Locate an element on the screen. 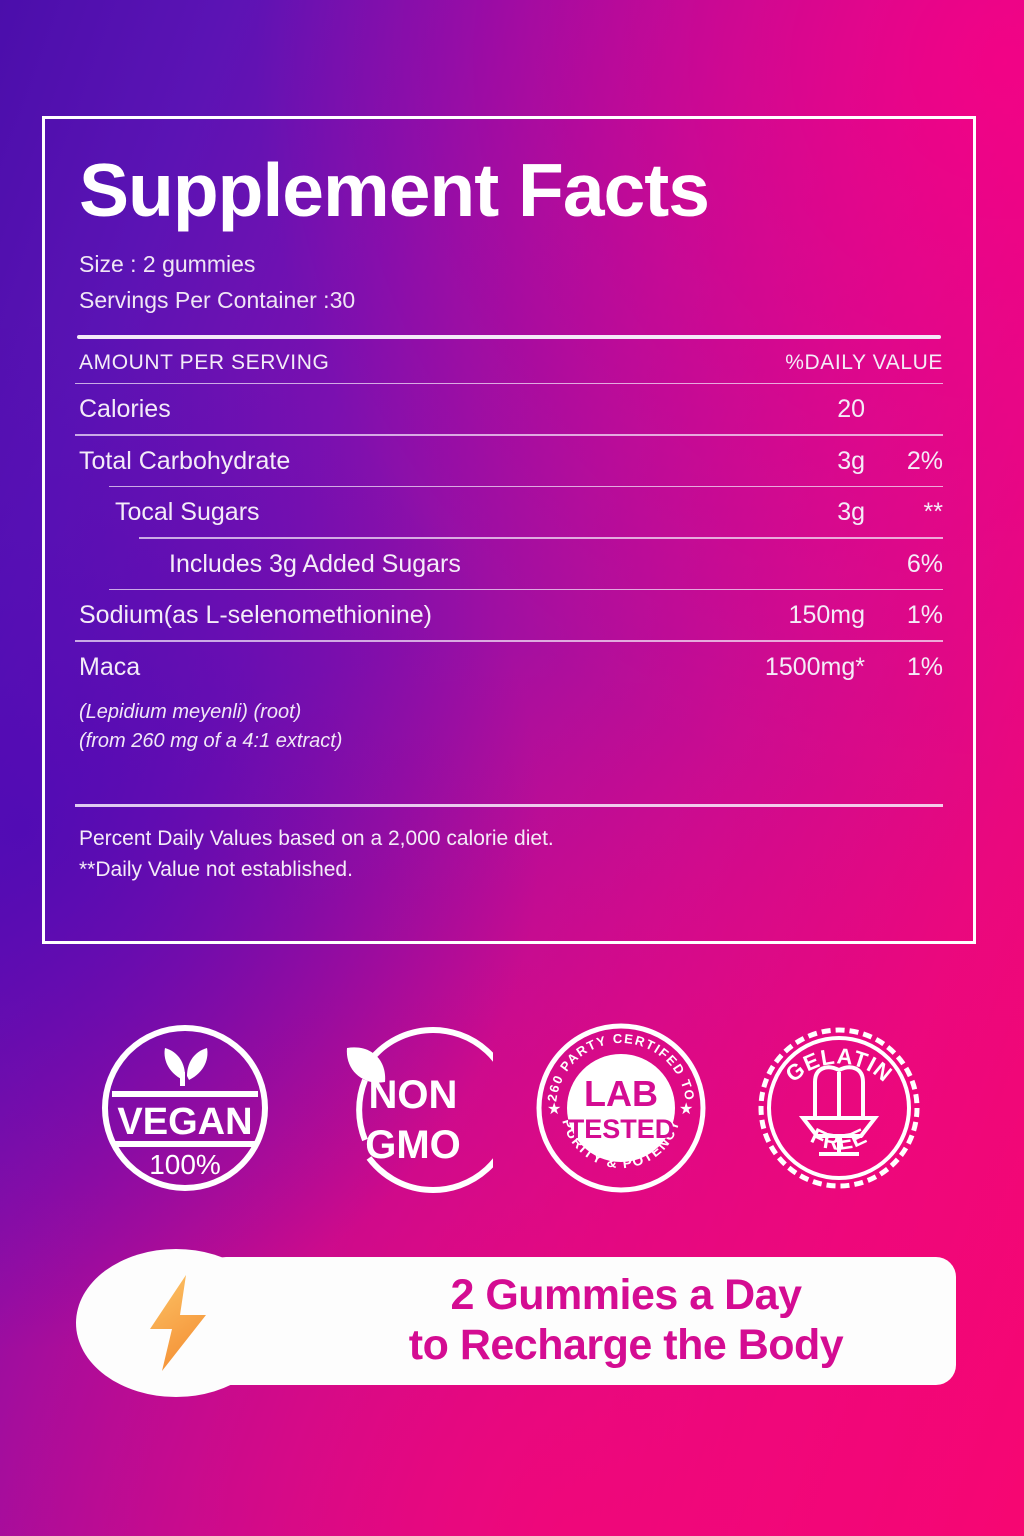  nutrient-daily-value: 6% is located at coordinates (924, 563).